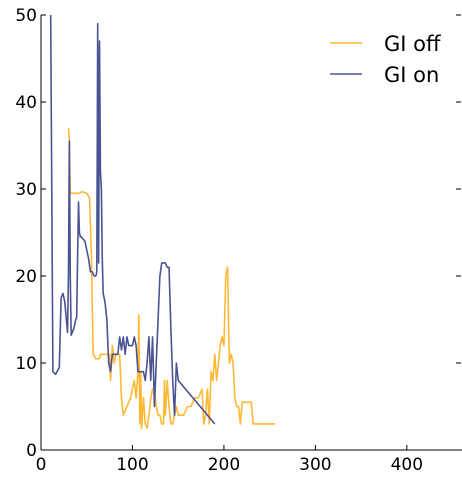 The height and width of the screenshot is (484, 462). What do you see at coordinates (31, 451) in the screenshot?
I see `y-tick-label: 0` at bounding box center [31, 451].